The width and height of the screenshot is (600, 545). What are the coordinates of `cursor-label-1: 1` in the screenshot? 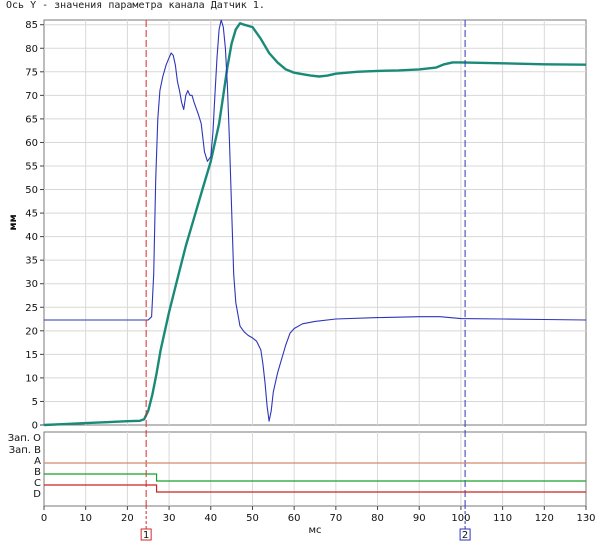 It's located at (146, 535).